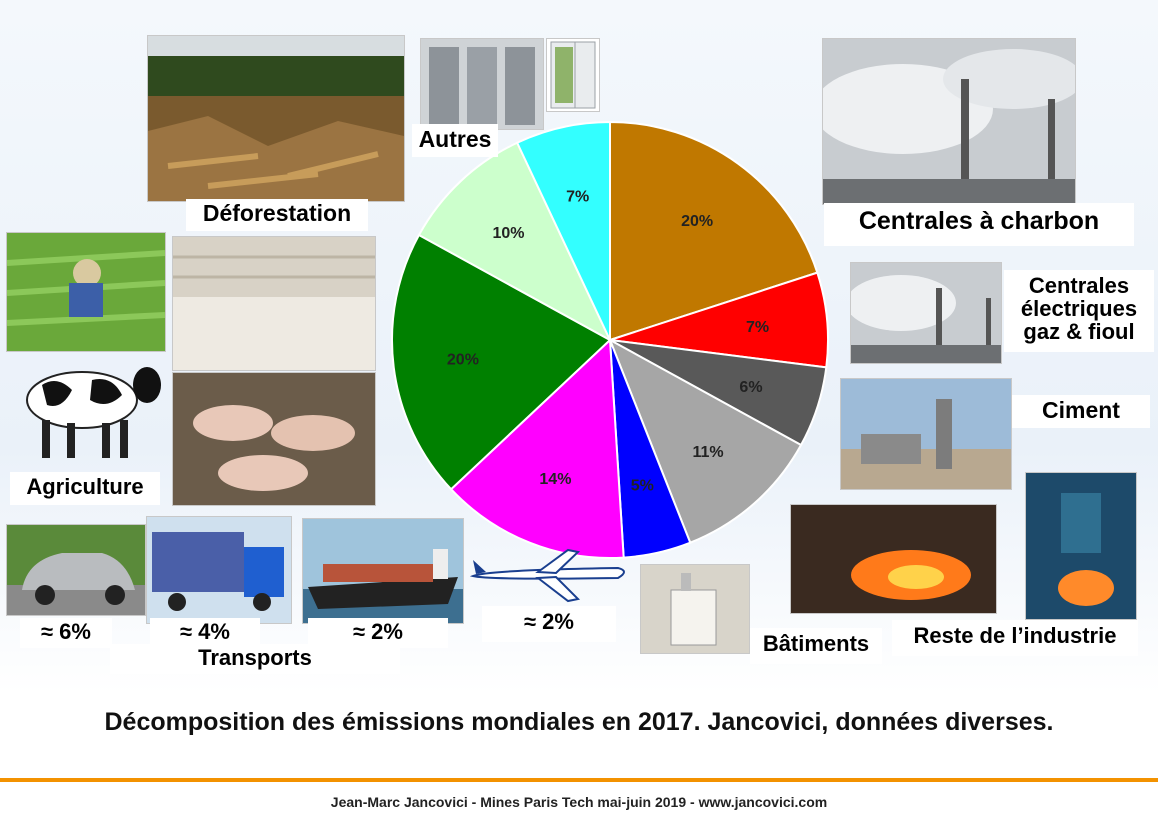 The width and height of the screenshot is (1158, 816). Describe the element at coordinates (85, 488) in the screenshot. I see `agriculture-label: Agriculture` at that location.